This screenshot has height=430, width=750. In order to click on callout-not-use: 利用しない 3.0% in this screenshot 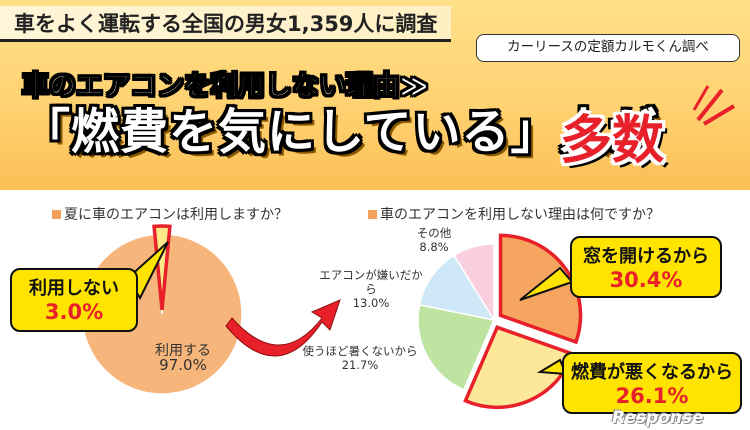, I will do `click(74, 300)`.